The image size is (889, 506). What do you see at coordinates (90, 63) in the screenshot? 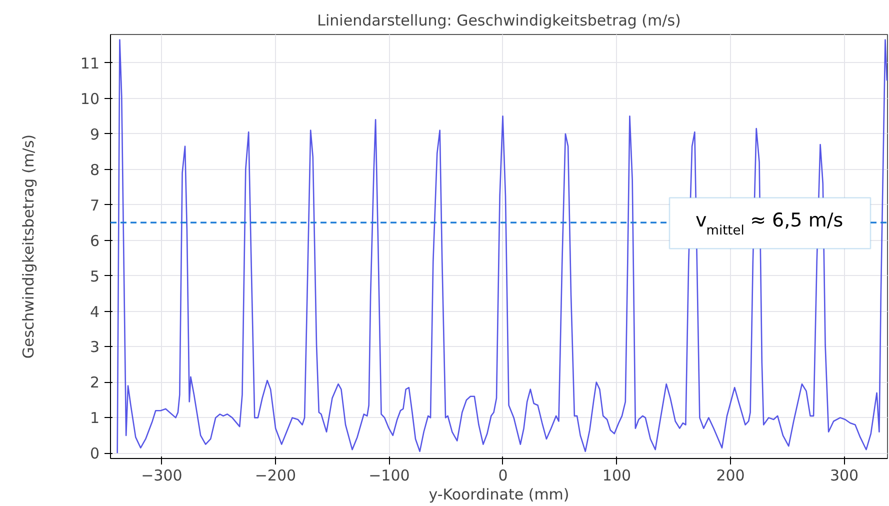
I see `y-tick-label: 11` at bounding box center [90, 63].